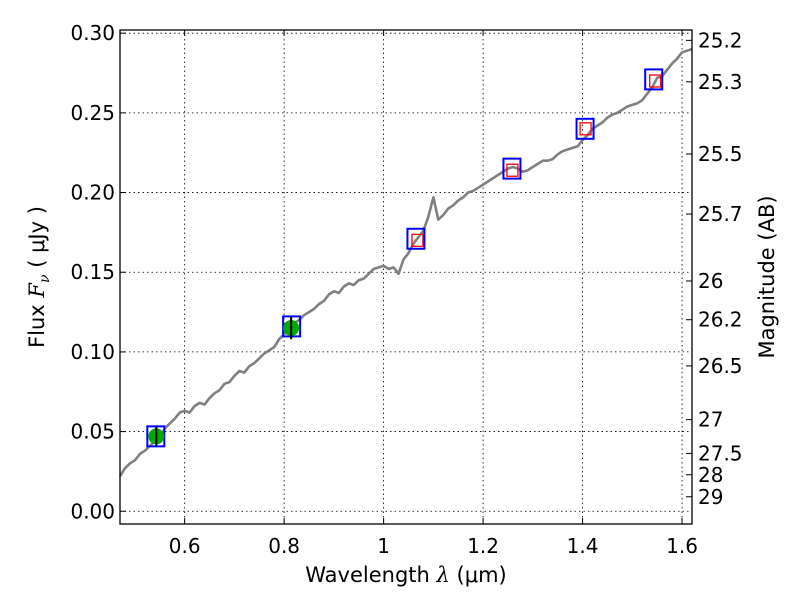 This screenshot has width=800, height=600. Describe the element at coordinates (92, 432) in the screenshot. I see `y-tick-label: 0.05` at that location.